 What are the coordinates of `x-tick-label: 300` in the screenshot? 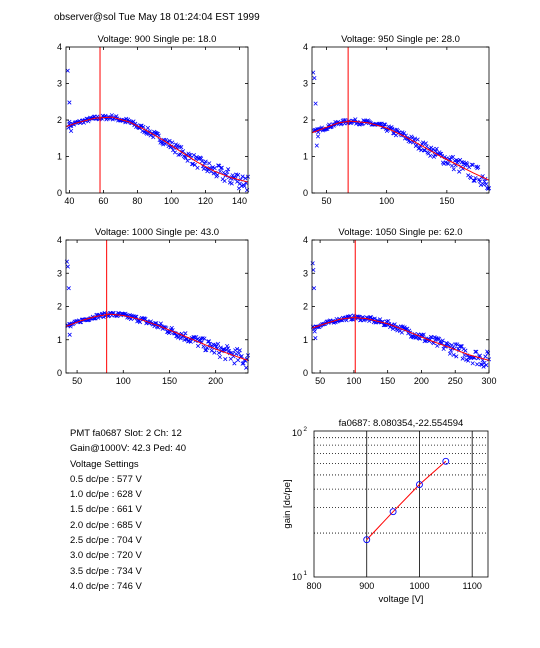 It's located at (488, 381).